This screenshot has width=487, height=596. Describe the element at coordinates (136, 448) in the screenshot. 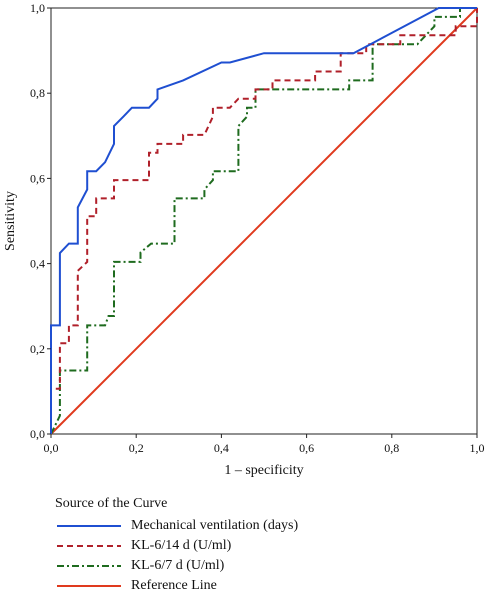

I see `x-tick-label: 0,2` at that location.